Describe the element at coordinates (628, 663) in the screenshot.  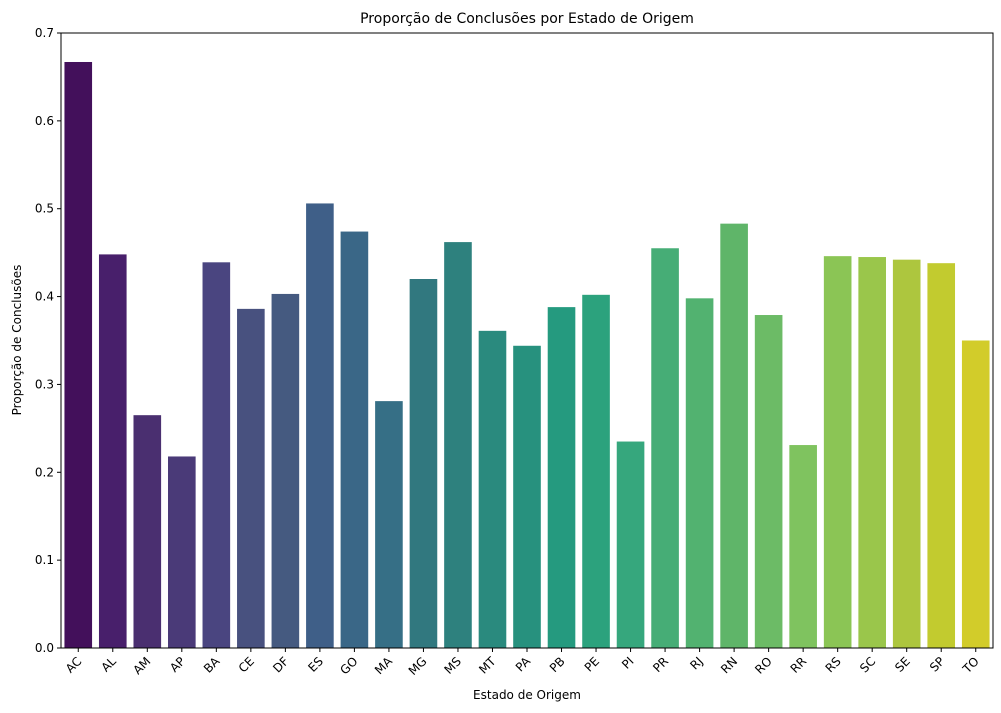
I see `x-tick-label: PI` at that location.